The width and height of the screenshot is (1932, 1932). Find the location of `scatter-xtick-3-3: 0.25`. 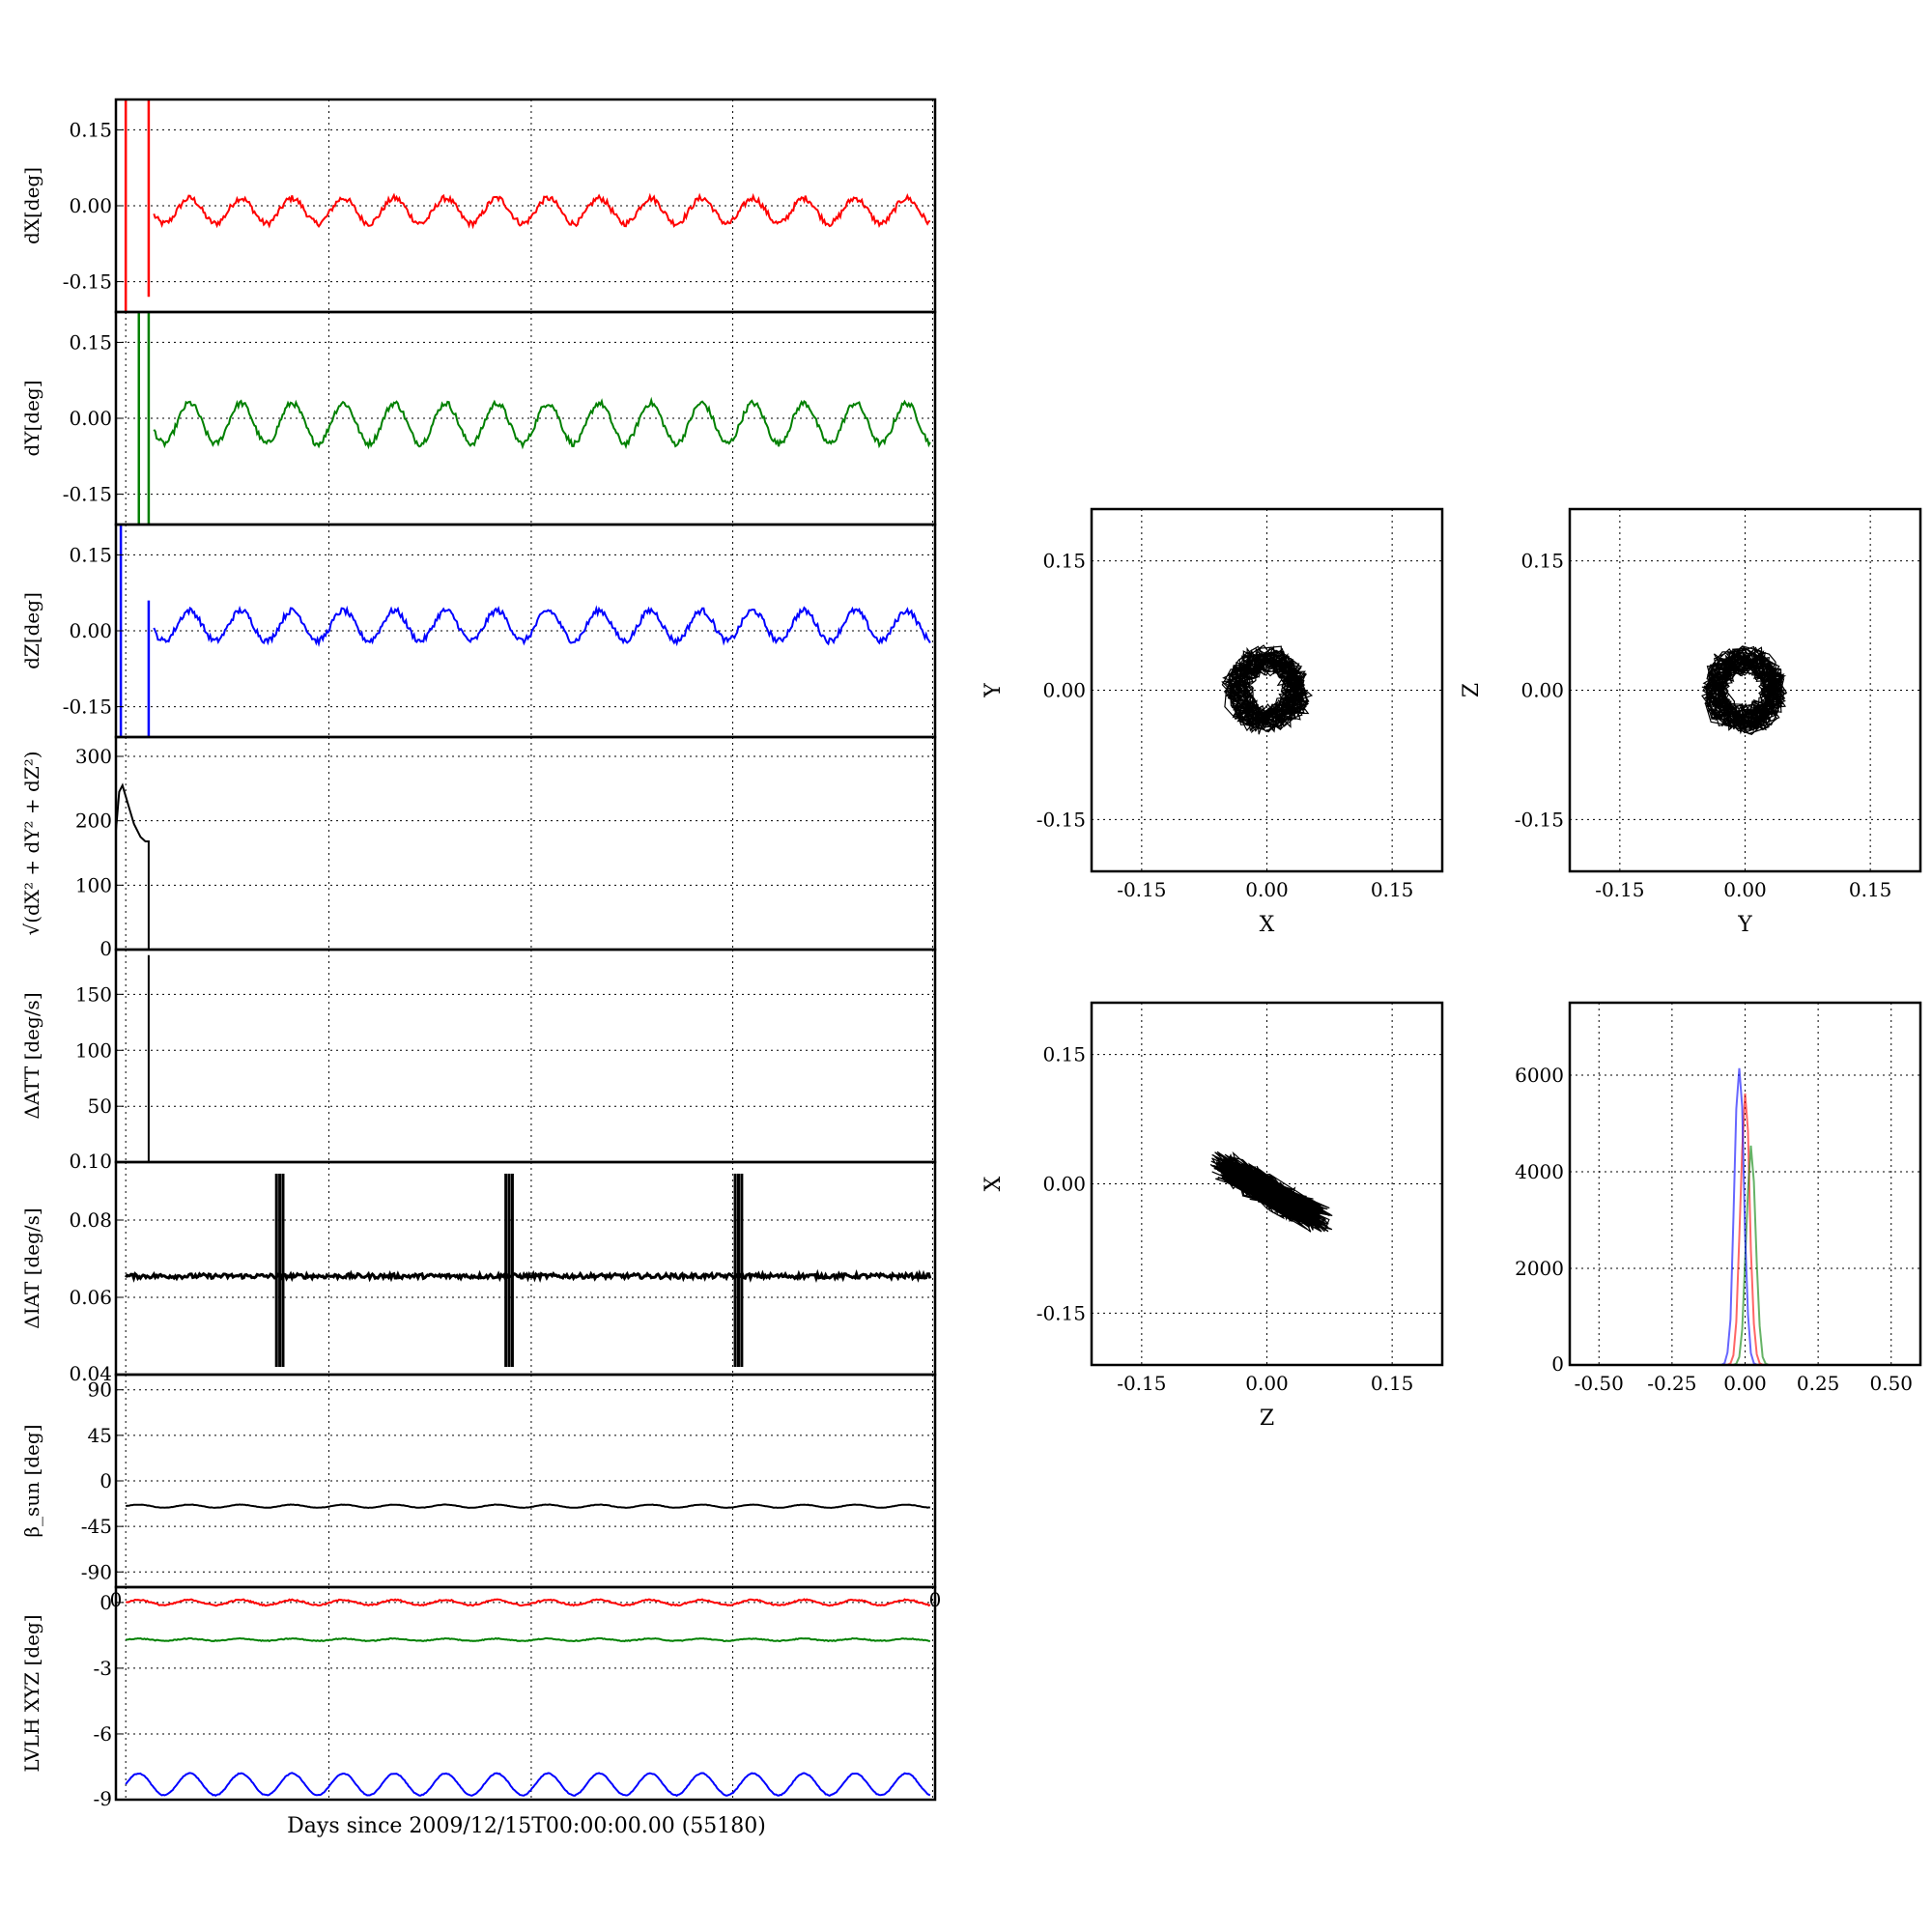

scatter-xtick-3-3: 0.25 is located at coordinates (1818, 1383).